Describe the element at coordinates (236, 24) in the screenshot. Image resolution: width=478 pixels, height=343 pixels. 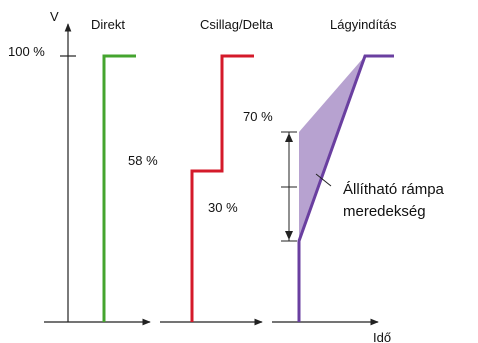
I see `star-delta-title: Csillag/Delta` at that location.